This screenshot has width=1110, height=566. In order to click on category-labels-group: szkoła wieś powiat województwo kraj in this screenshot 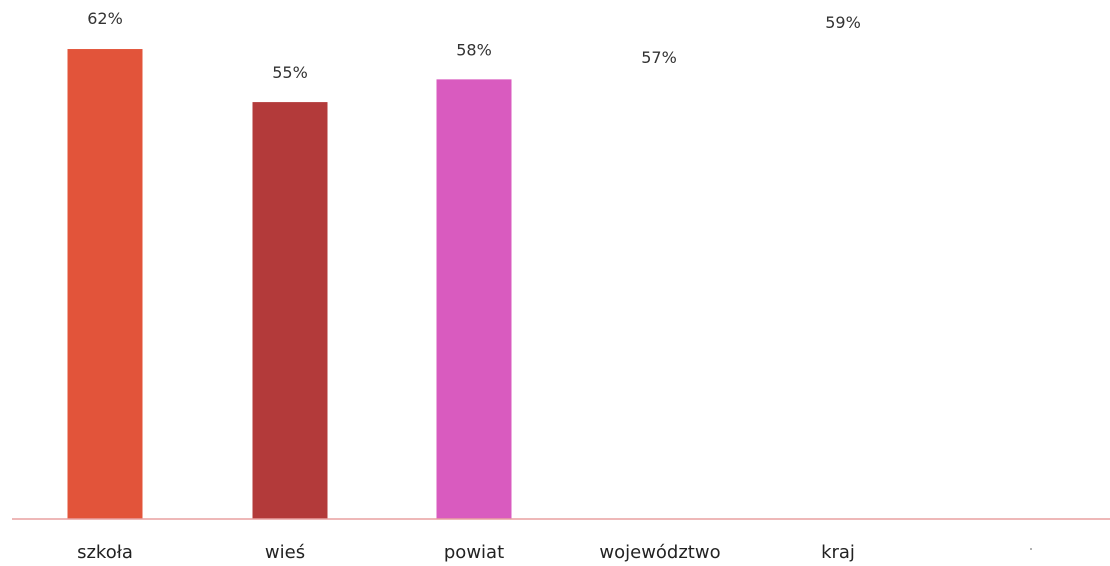, I will do `click(466, 552)`.